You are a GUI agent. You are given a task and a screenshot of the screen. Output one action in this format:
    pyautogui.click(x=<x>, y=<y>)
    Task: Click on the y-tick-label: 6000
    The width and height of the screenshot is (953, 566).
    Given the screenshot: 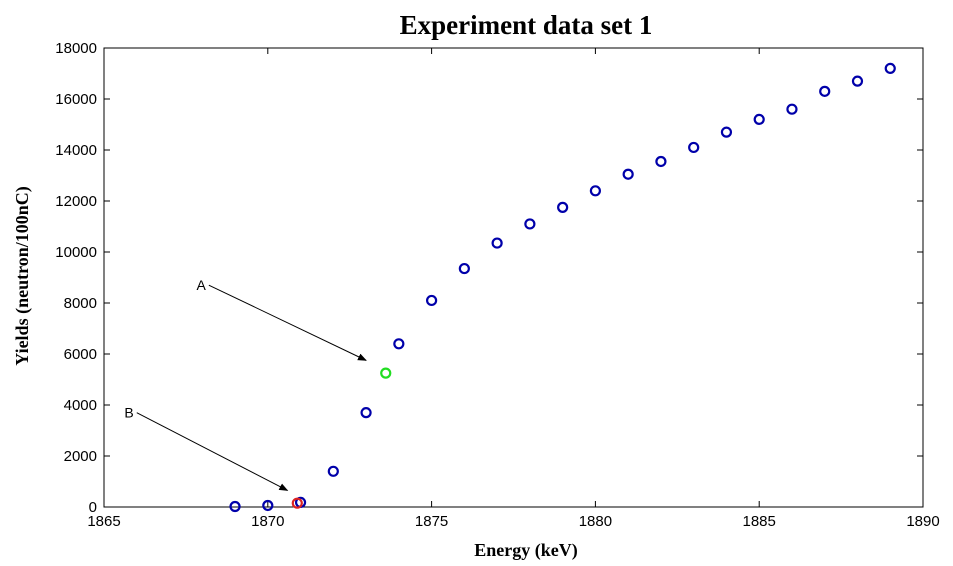 What is the action you would take?
    pyautogui.click(x=80, y=354)
    